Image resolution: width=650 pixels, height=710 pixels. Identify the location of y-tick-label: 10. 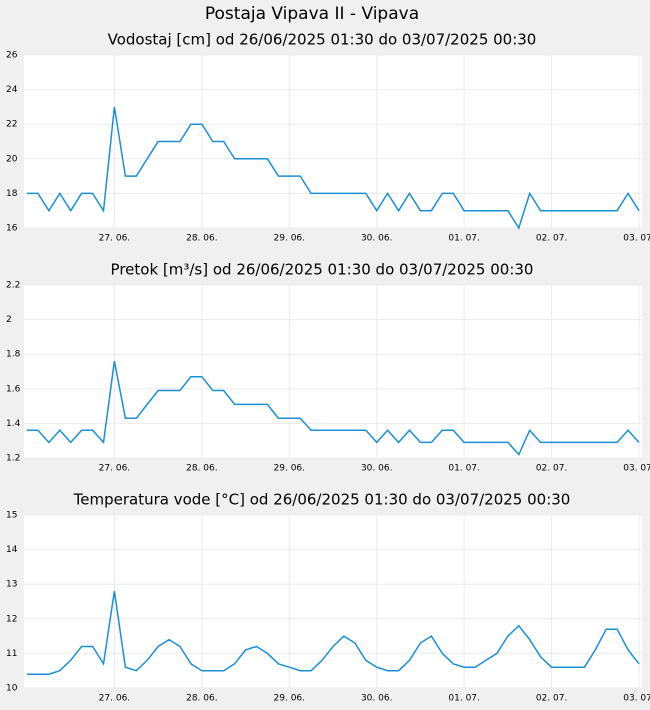
(12, 689).